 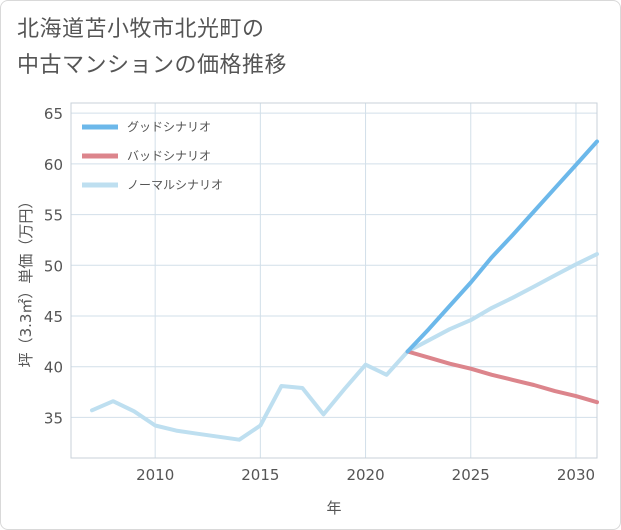 What do you see at coordinates (333, 508) in the screenshot?
I see `x-axis-title: 年` at bounding box center [333, 508].